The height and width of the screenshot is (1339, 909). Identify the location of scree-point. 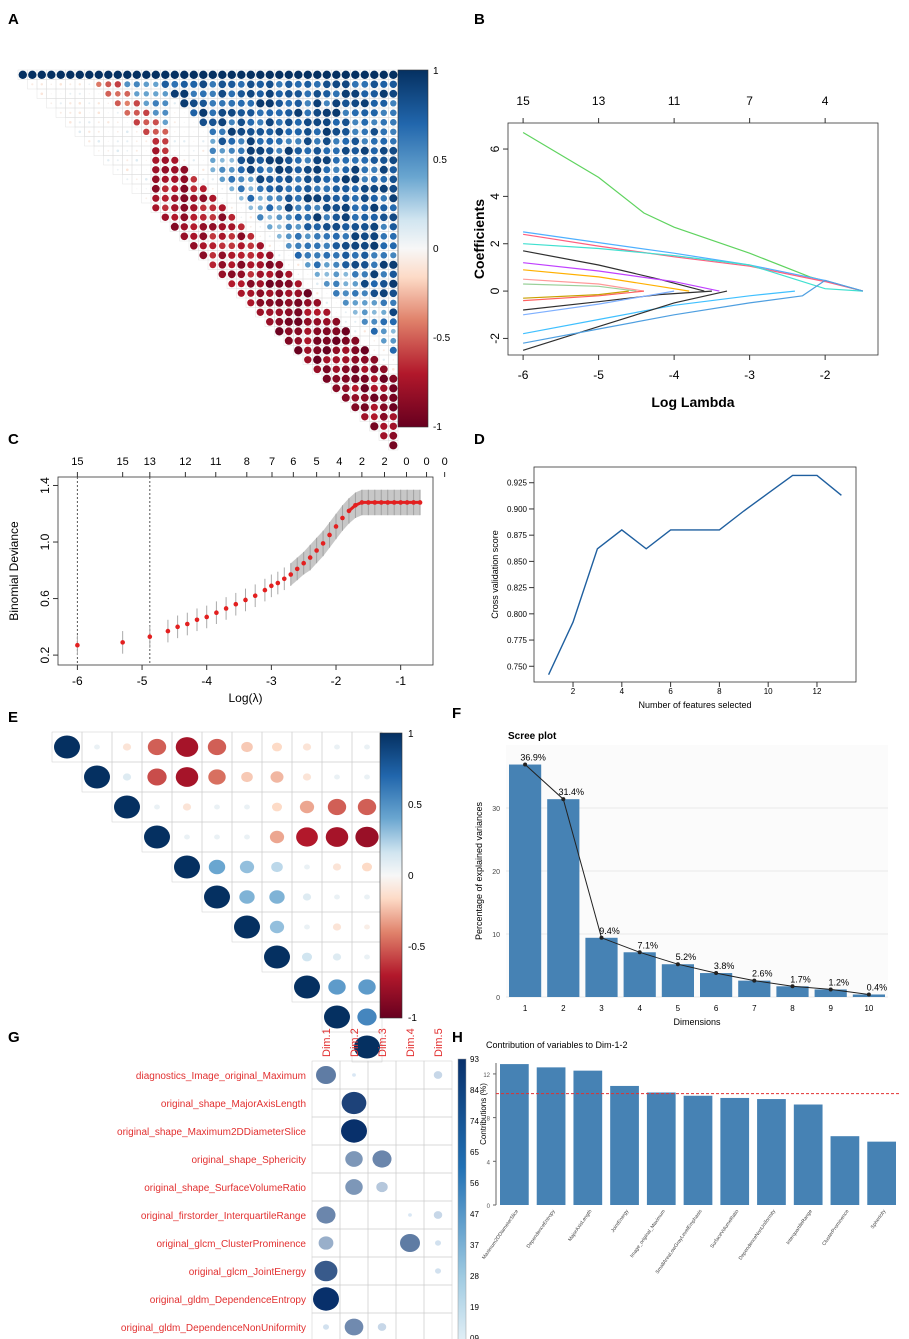
(639, 952).